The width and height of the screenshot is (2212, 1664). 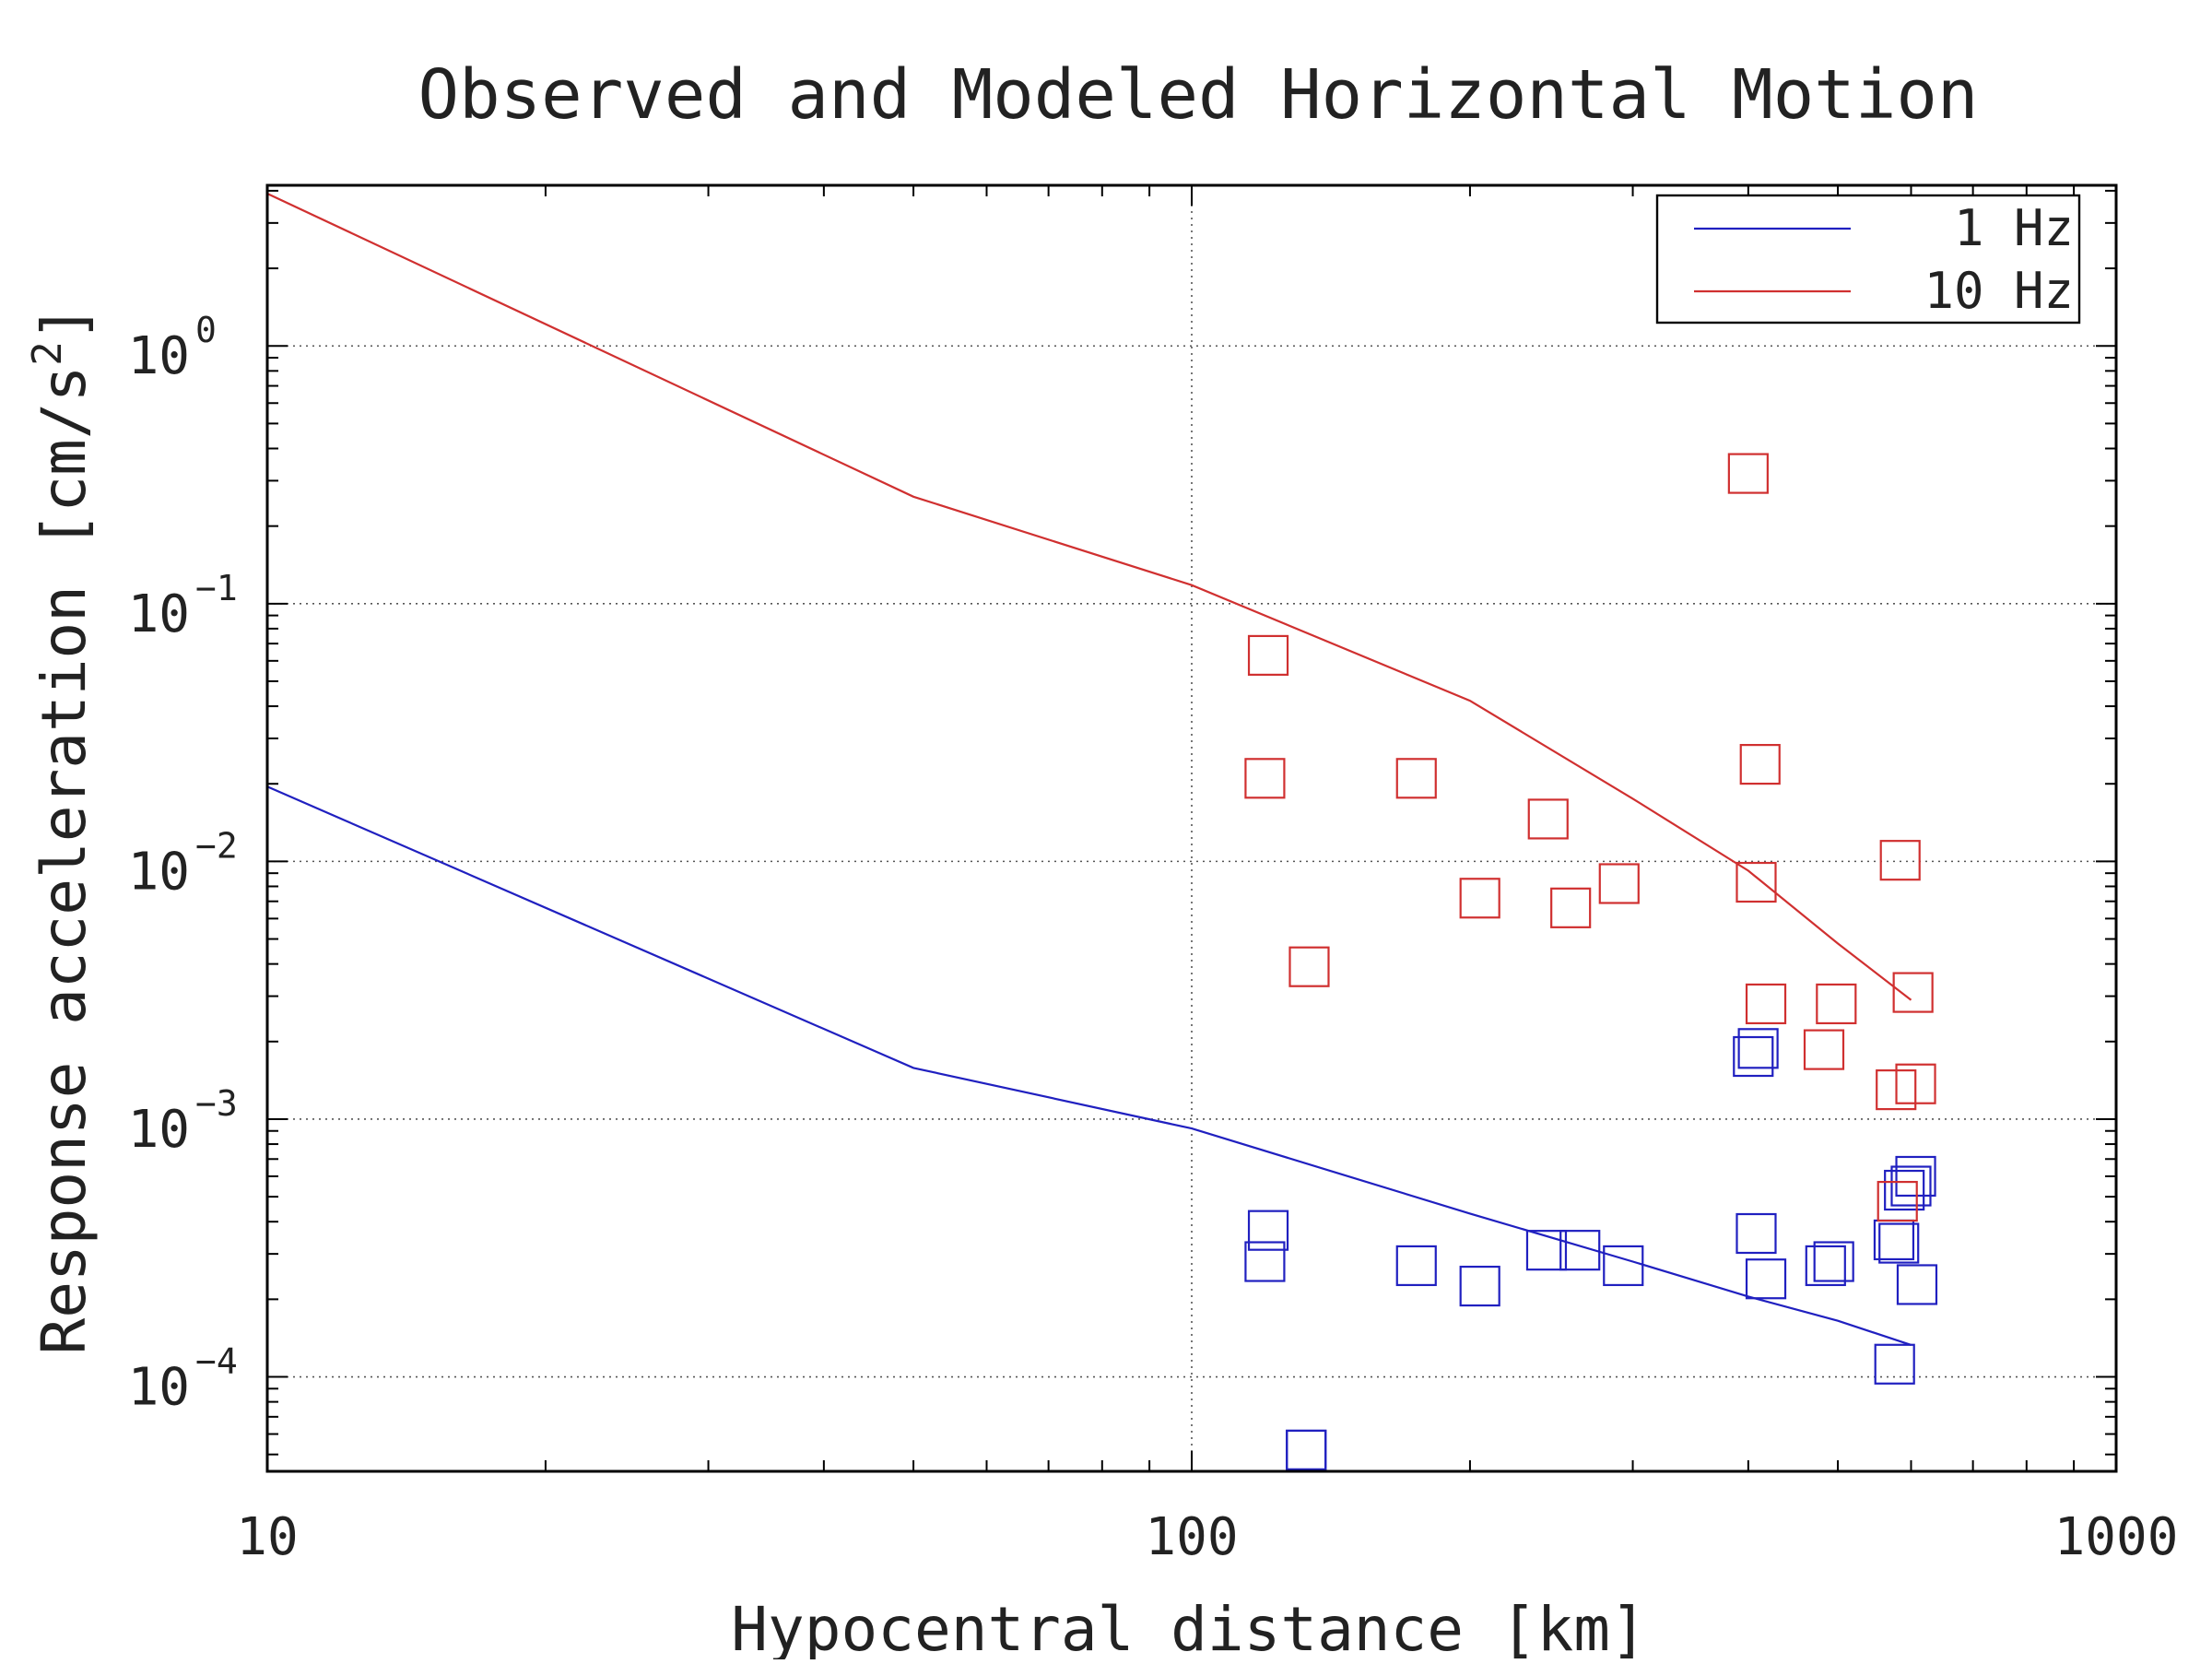 What do you see at coordinates (216, 1361) in the screenshot?
I see `y-tick-label-exponent: −4` at bounding box center [216, 1361].